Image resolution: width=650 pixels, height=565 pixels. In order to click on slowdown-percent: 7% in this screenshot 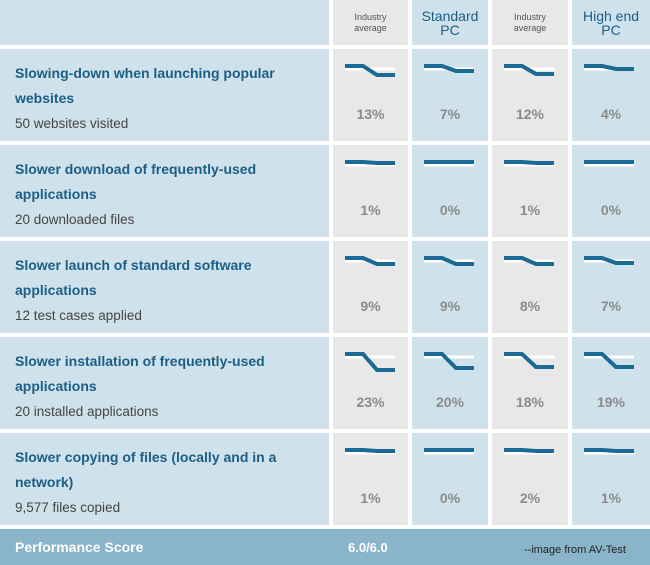, I will do `click(450, 114)`.